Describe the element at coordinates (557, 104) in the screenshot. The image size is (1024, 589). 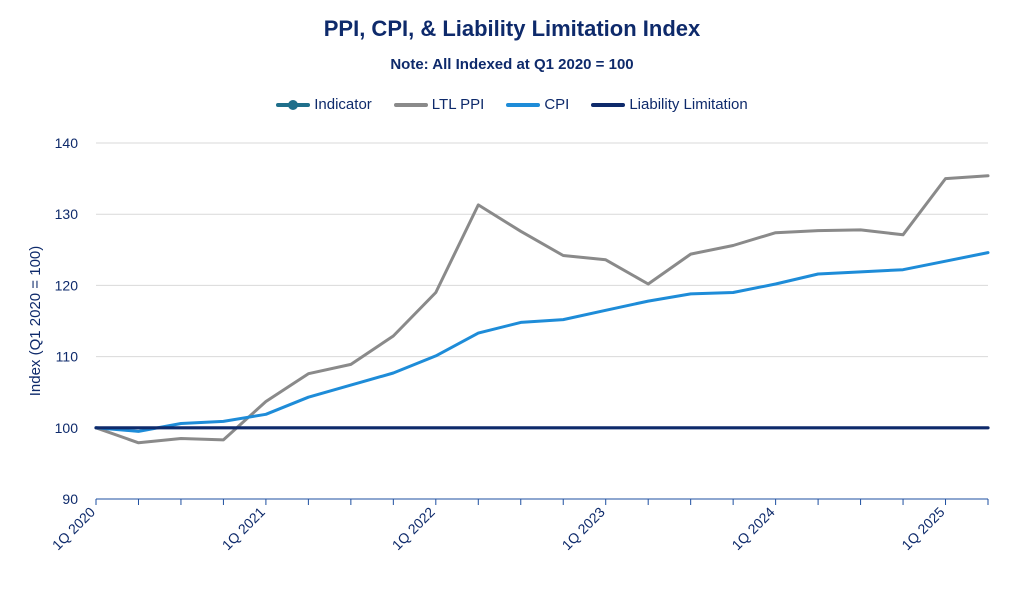
I see `legend-label-cpi: CPI` at that location.